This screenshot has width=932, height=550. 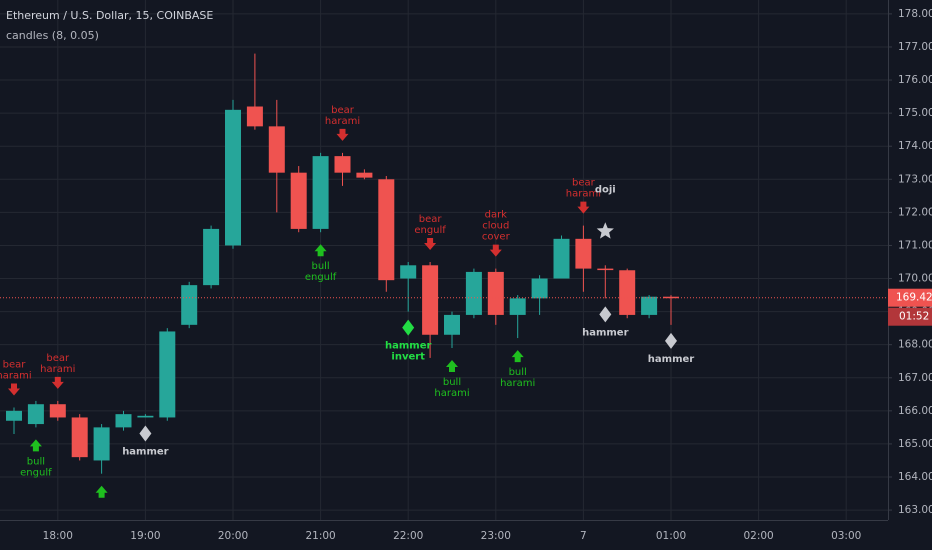 What do you see at coordinates (233, 536) in the screenshot?
I see `x-tick-label: 20:00` at bounding box center [233, 536].